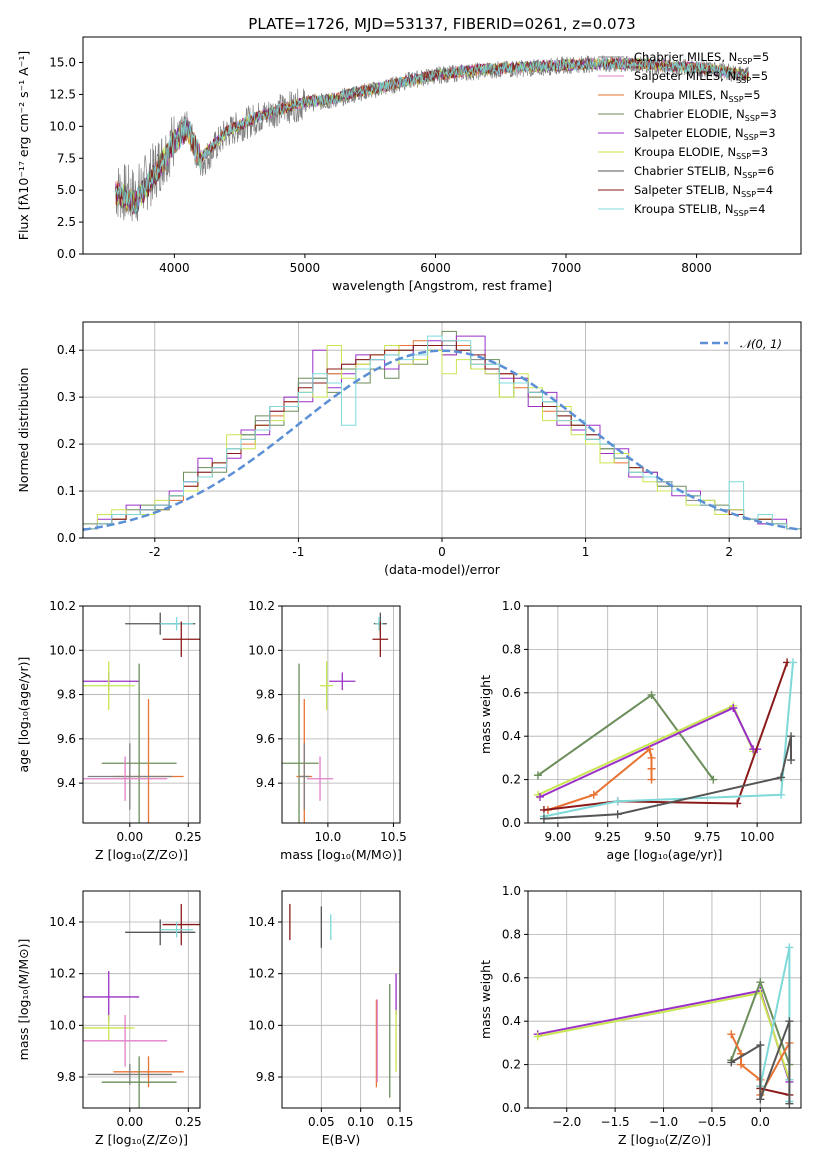  What do you see at coordinates (442, 569) in the screenshot?
I see `x-axis-label: (data-model)/error` at bounding box center [442, 569].